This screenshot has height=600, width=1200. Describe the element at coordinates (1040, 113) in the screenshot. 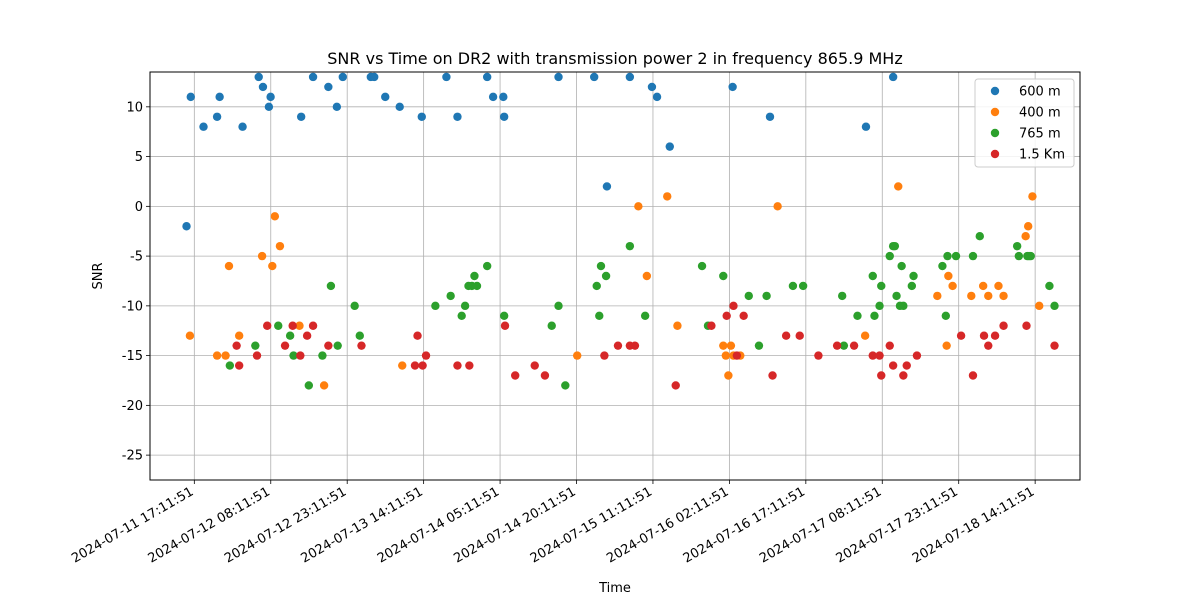

I see `legend-label: 400 m` at that location.